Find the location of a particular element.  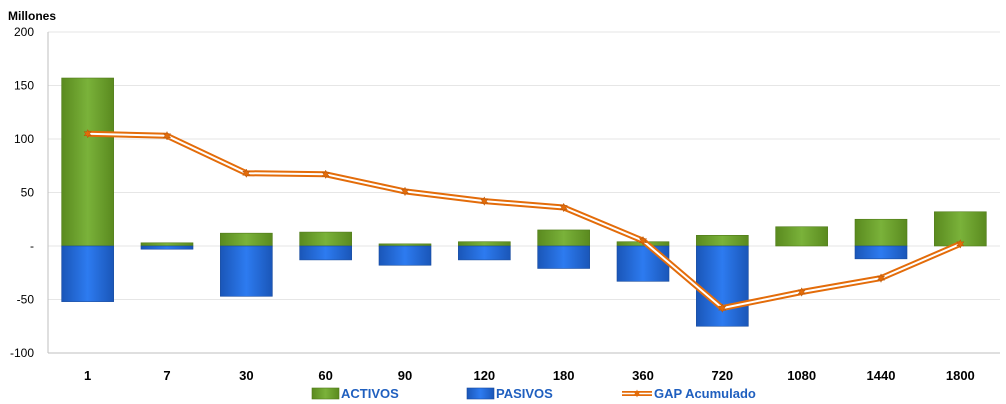

y-tick-label: 100 is located at coordinates (24, 139).